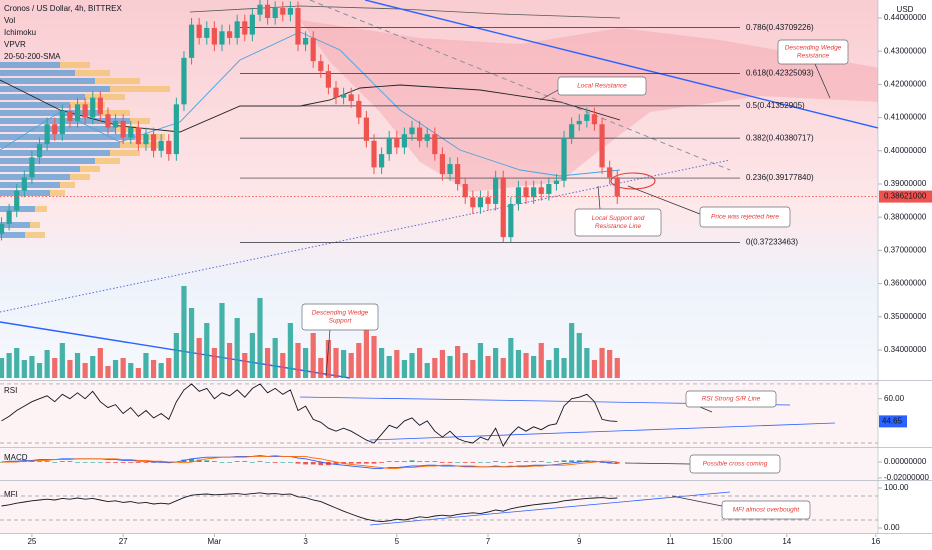 The height and width of the screenshot is (550, 932). I want to click on value-tag-label: 44.65, so click(892, 420).